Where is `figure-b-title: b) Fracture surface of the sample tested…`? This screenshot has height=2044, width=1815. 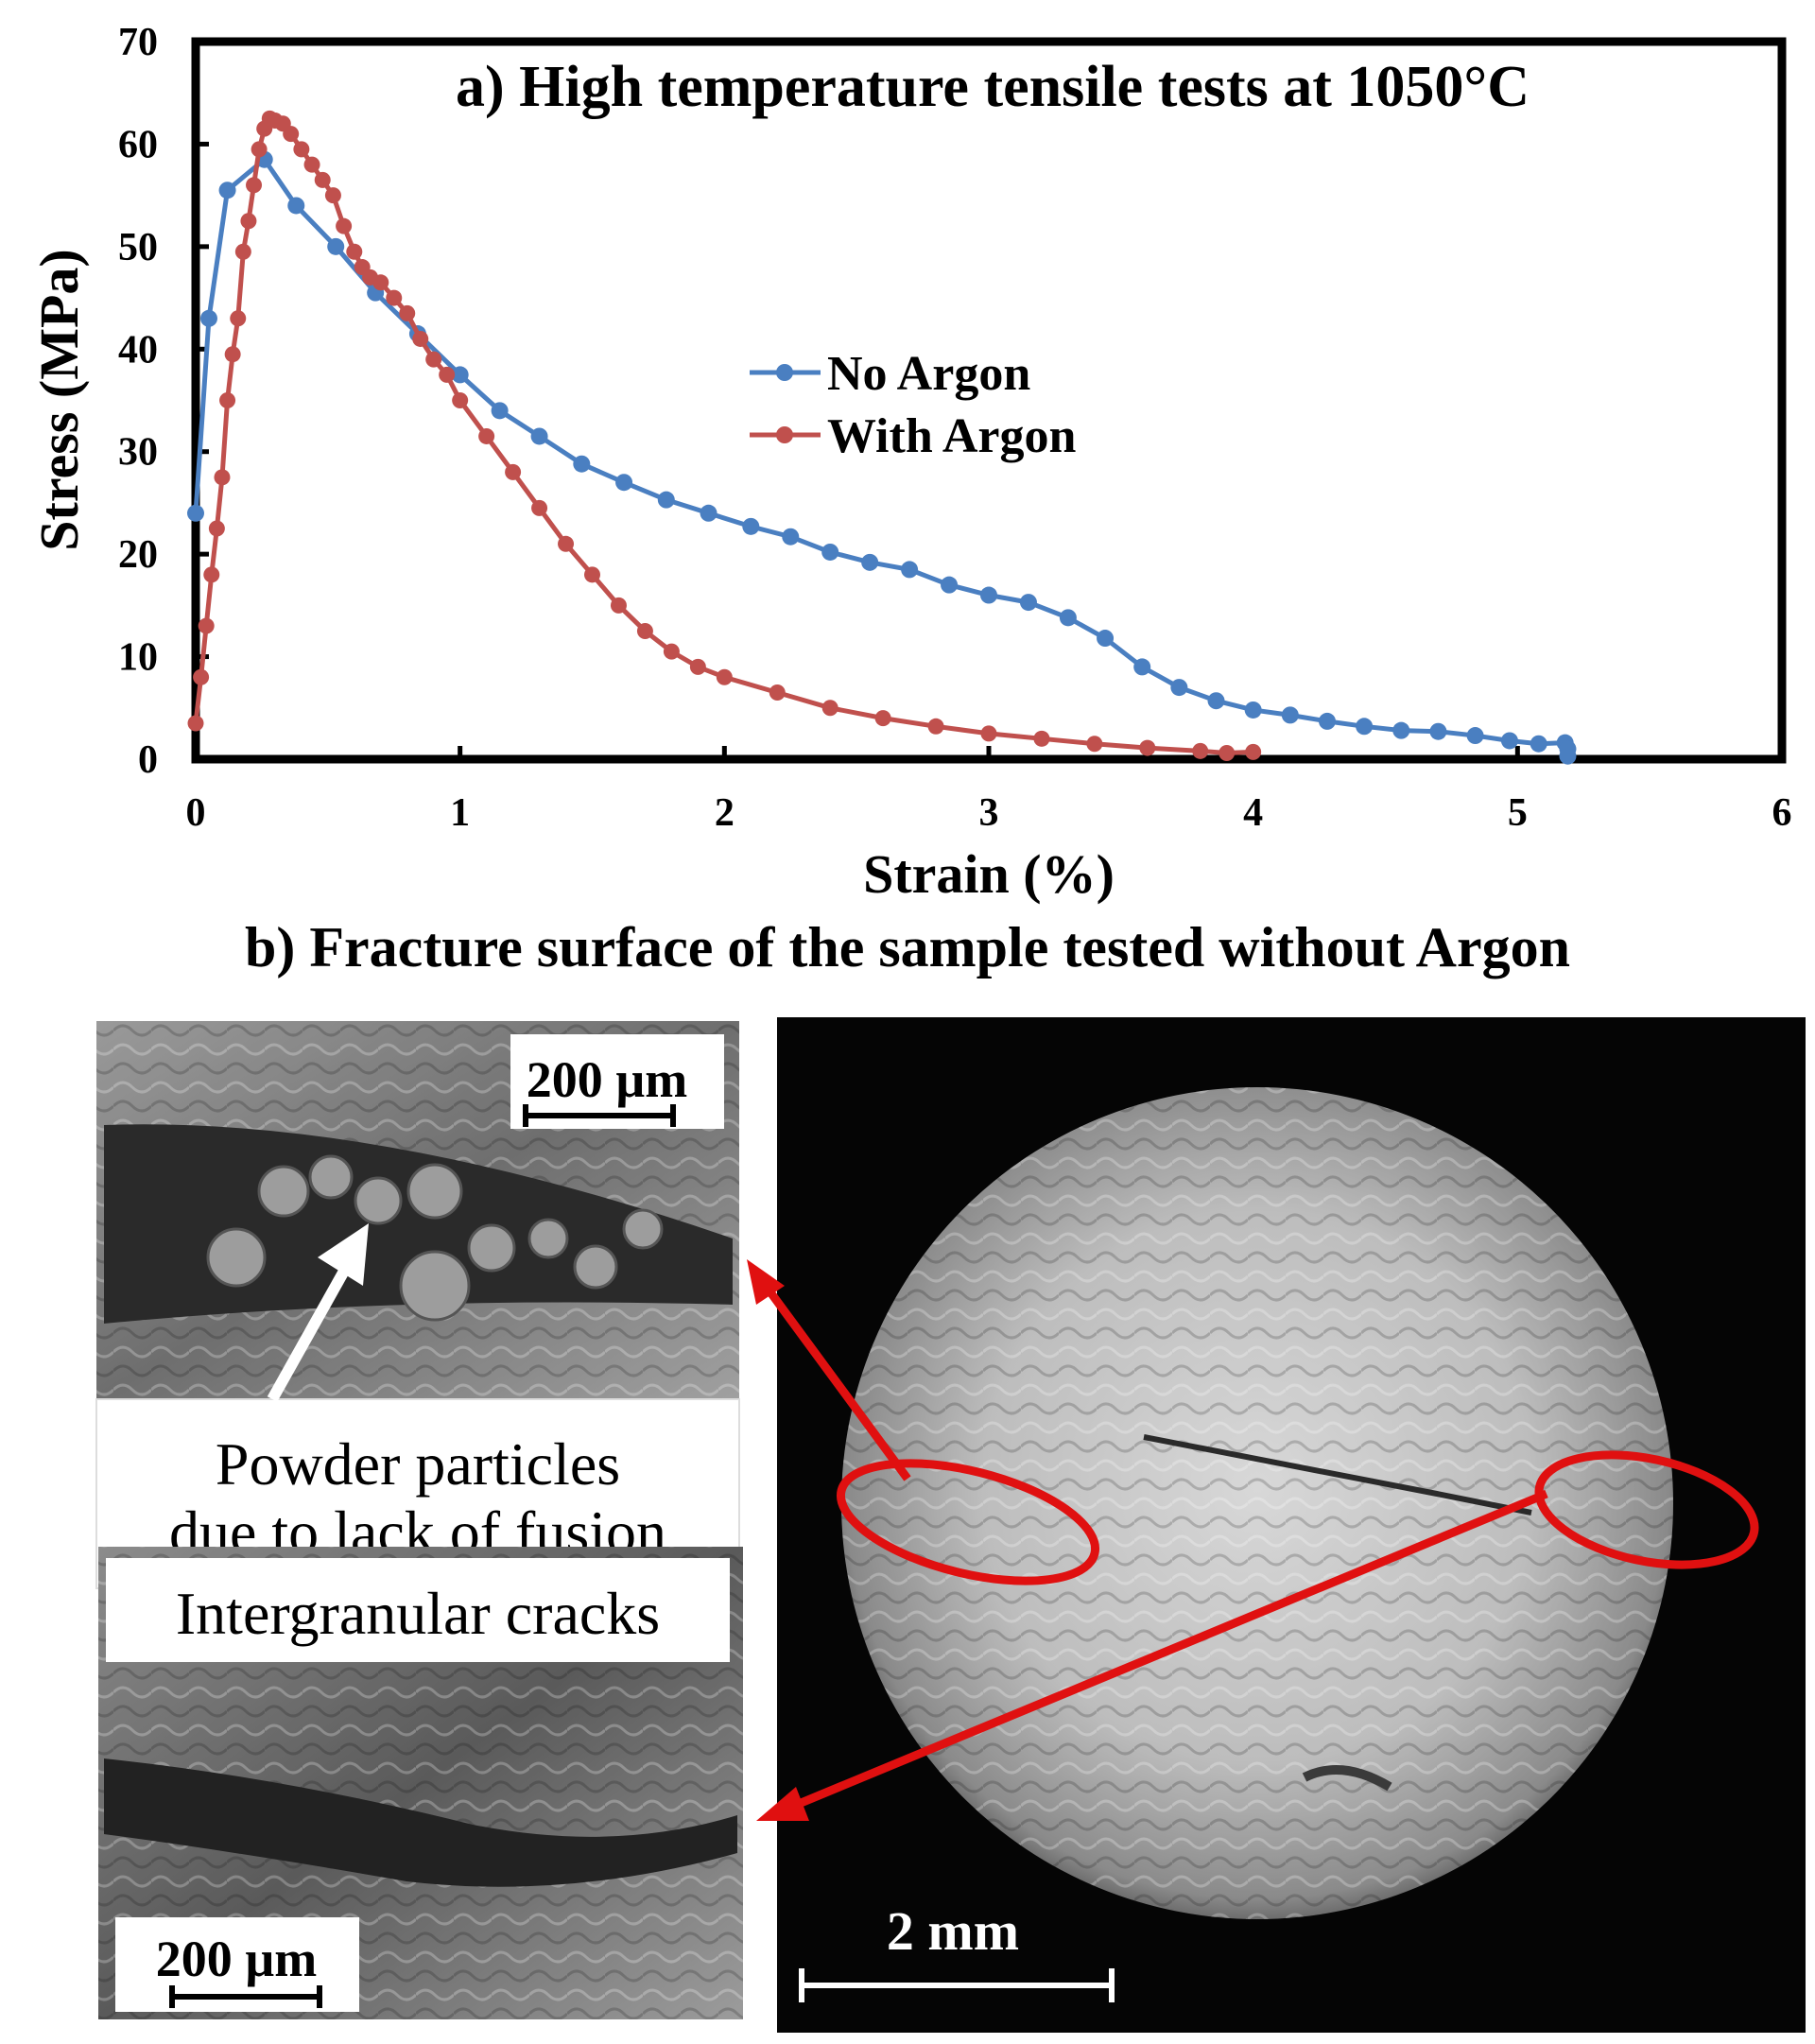
figure-b-title: b) Fracture surface of the sample tested… is located at coordinates (907, 947).